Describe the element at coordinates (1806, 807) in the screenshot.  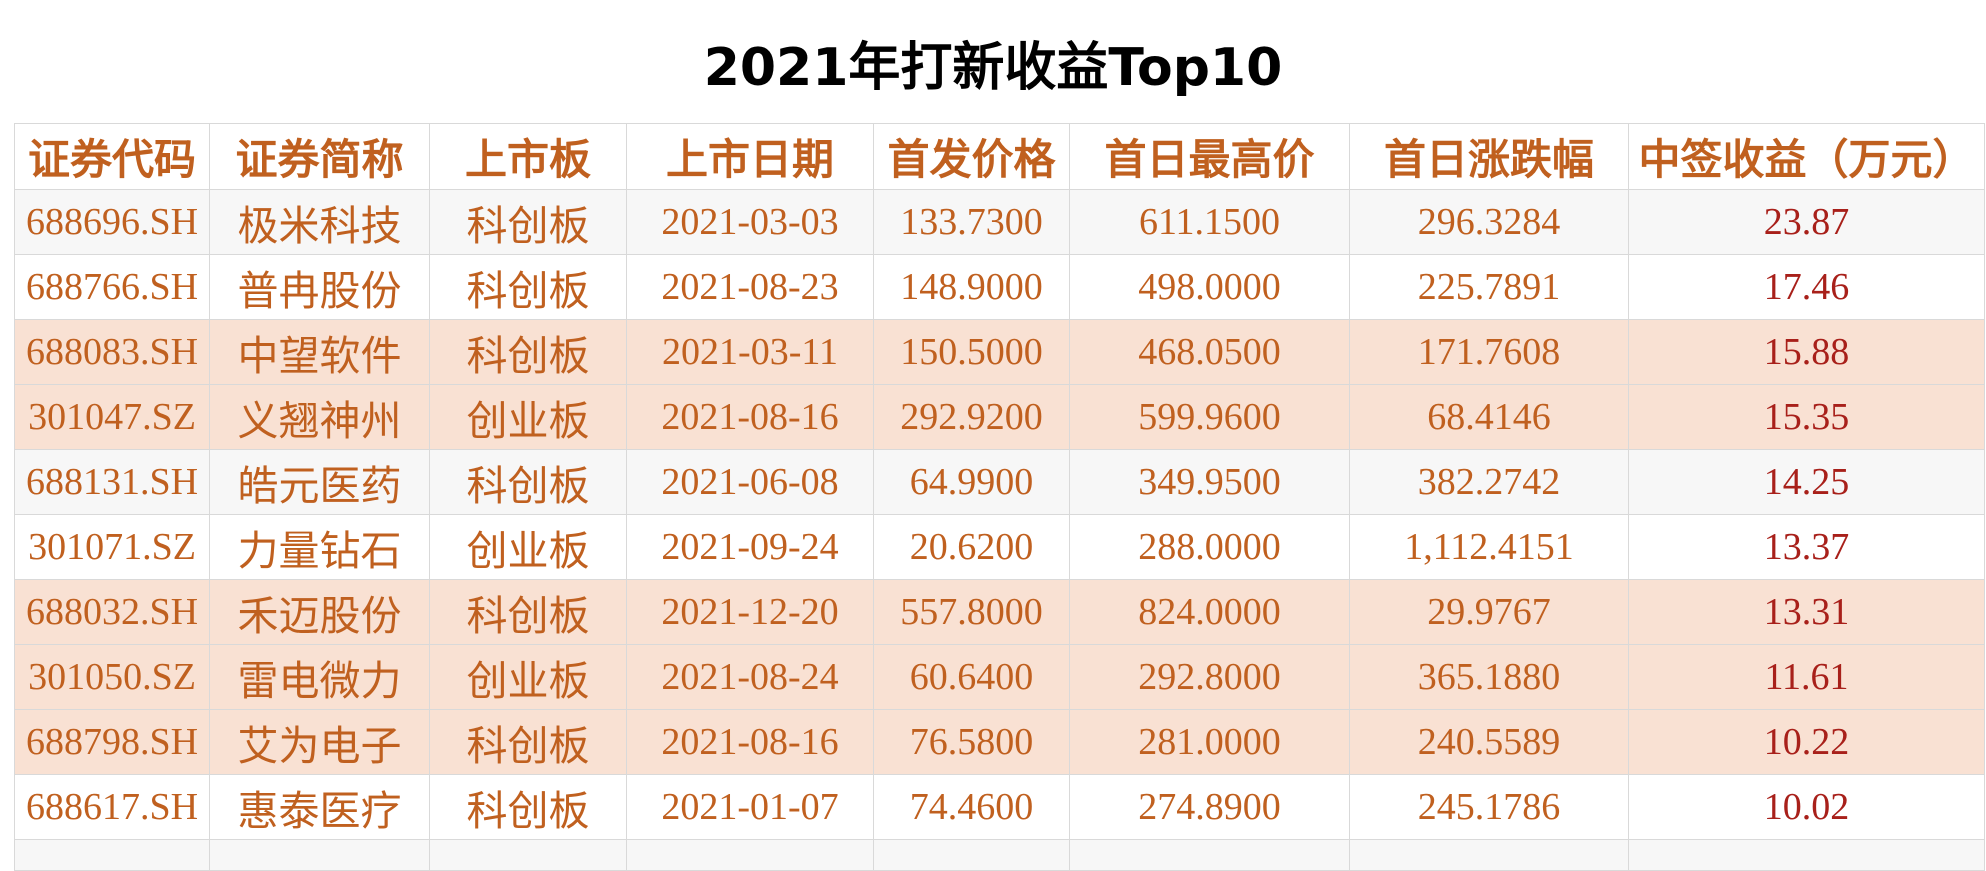
I see `allotment-profit-cell: 10.02` at that location.